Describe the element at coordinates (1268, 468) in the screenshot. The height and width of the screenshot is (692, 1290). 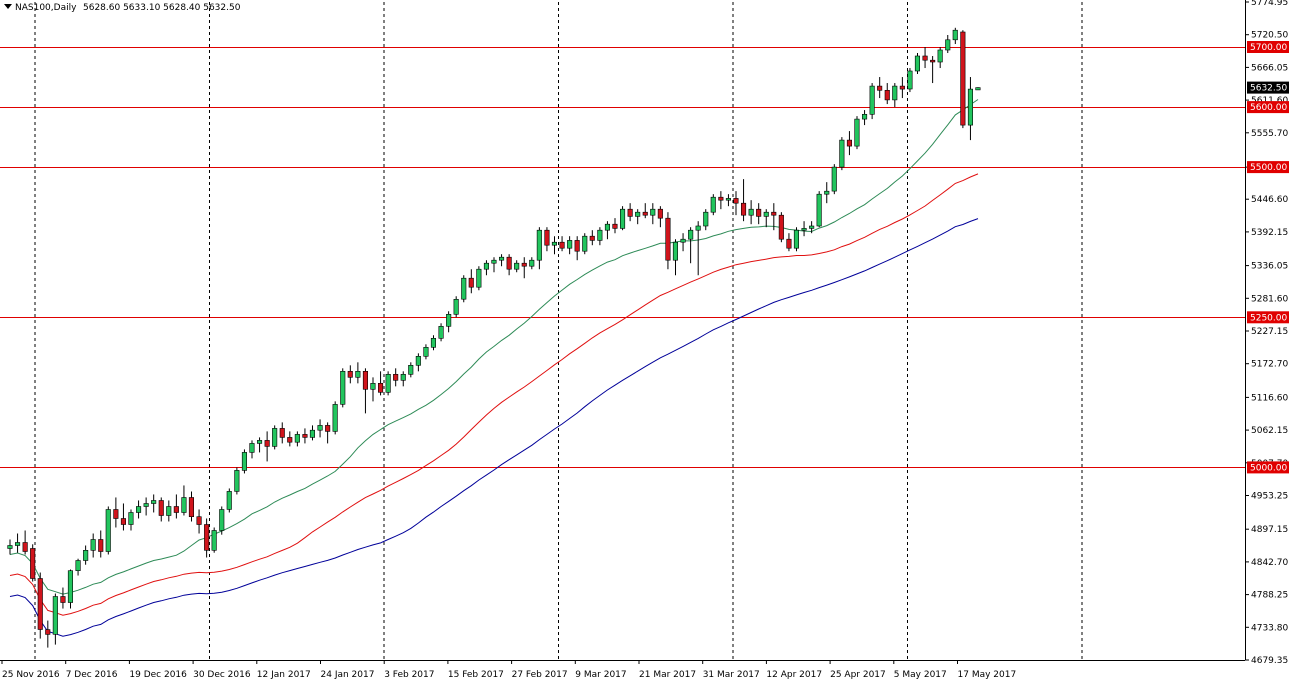
I see `level-tag-label: 5000.00` at that location.